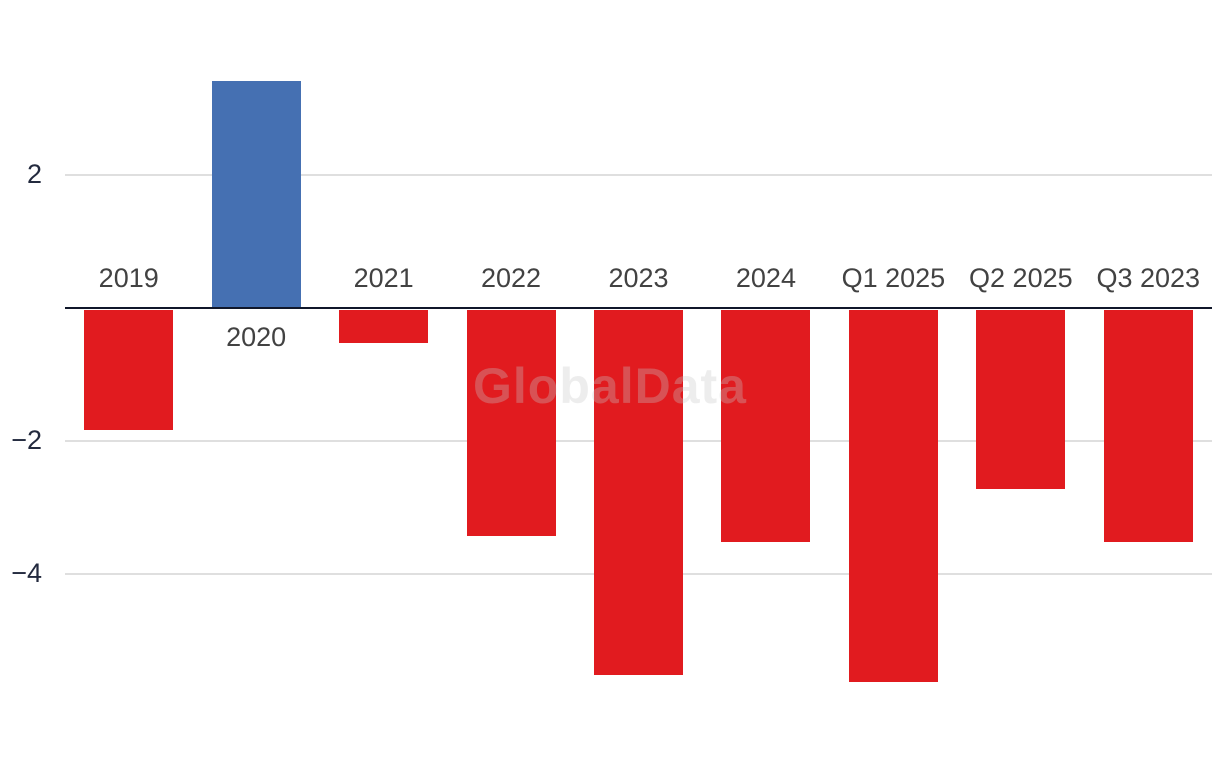  Describe the element at coordinates (256, 337) in the screenshot. I see `category-label-2020: 2020` at that location.